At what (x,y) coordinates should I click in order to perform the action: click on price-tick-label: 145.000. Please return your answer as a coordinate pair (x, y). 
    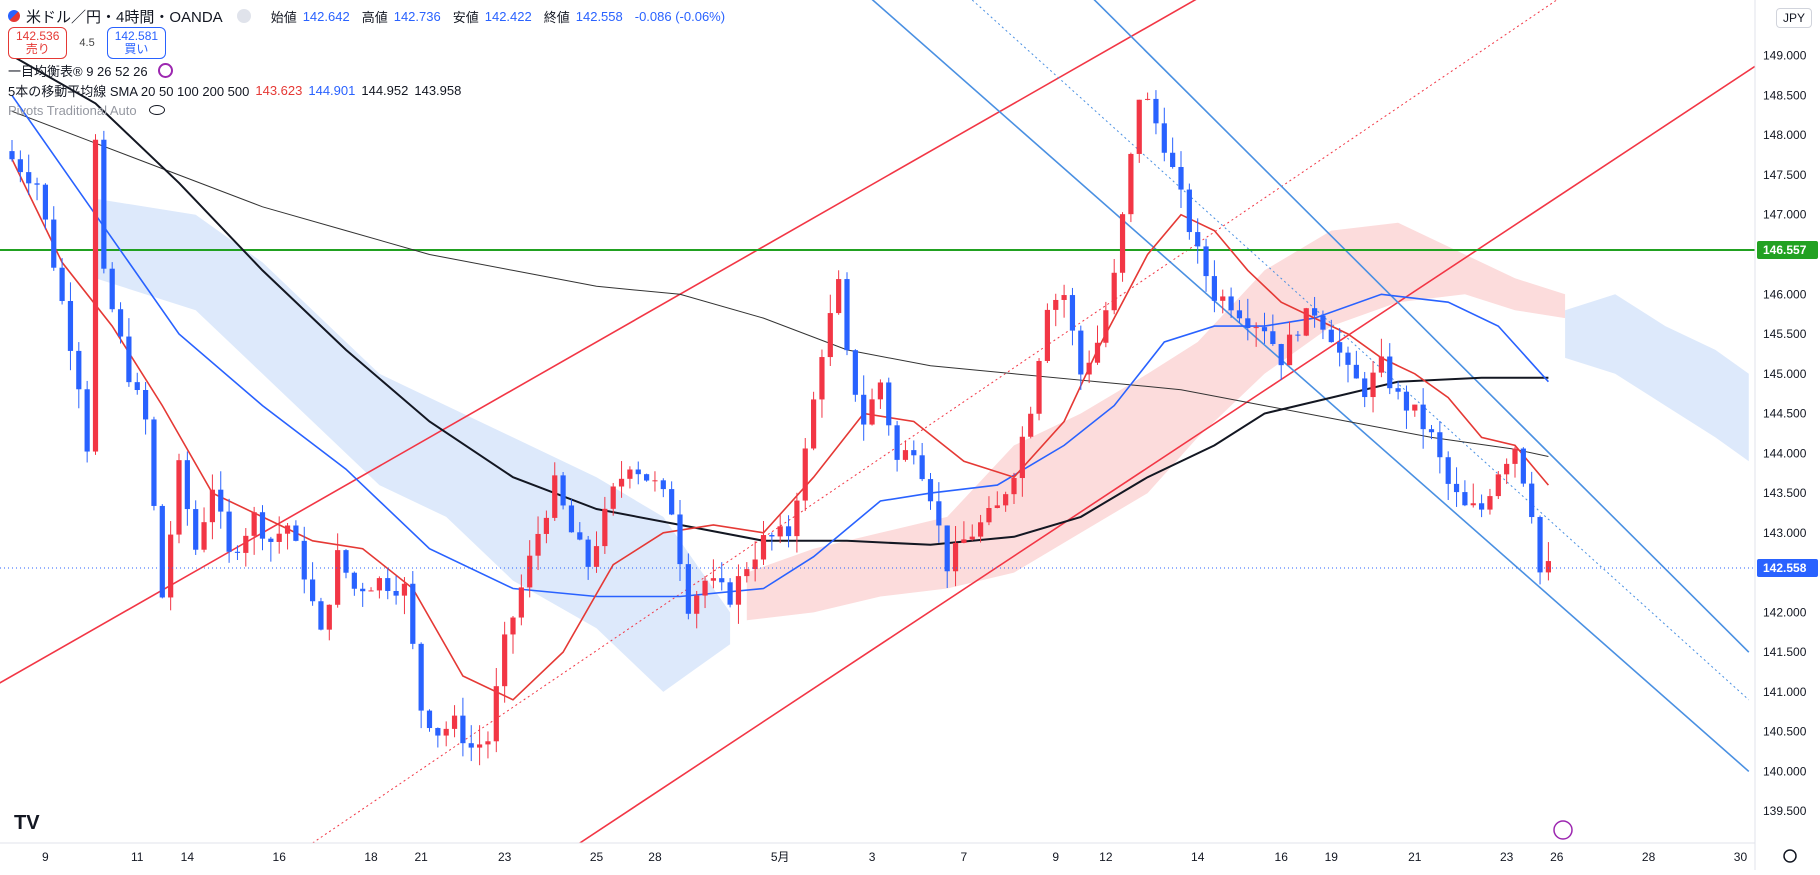
    Looking at the image, I should click on (1785, 374).